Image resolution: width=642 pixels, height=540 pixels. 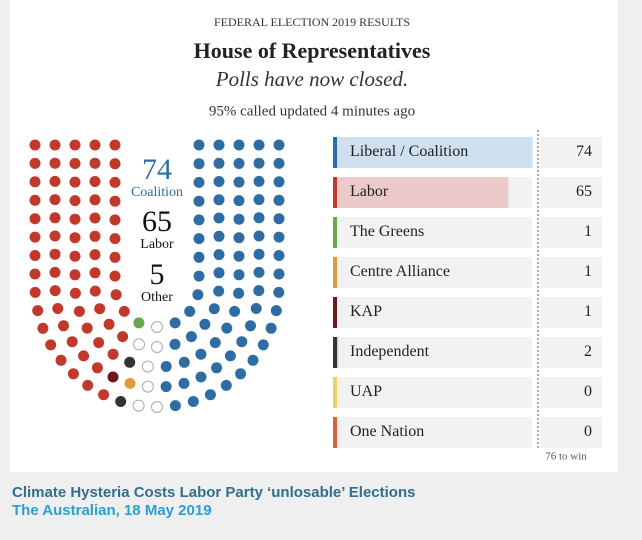 What do you see at coordinates (157, 192) in the screenshot?
I see `summary-label: Coalition` at bounding box center [157, 192].